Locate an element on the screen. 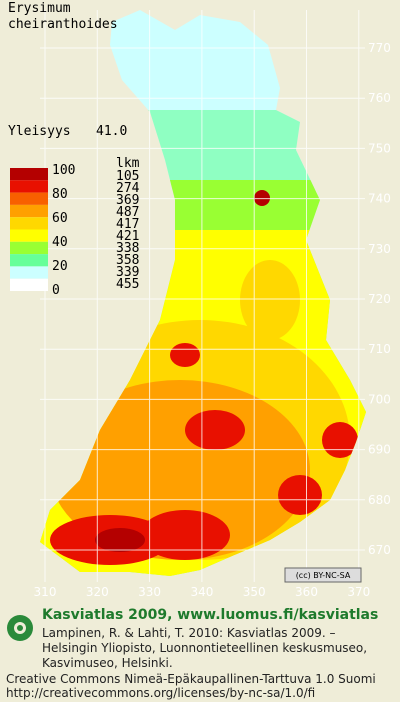  grid-label-y: 760 is located at coordinates (379, 98).